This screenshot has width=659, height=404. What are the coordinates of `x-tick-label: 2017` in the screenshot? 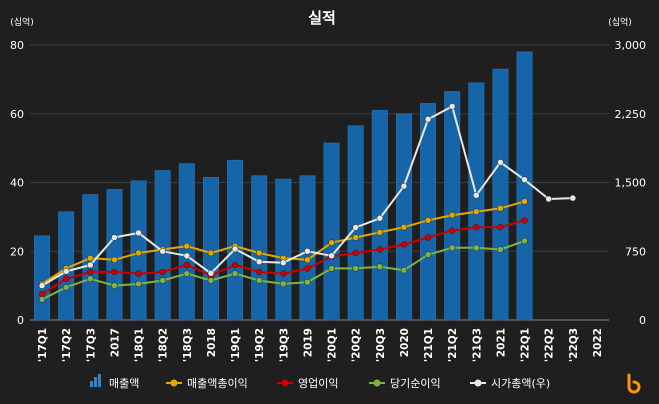 It's located at (115, 342).